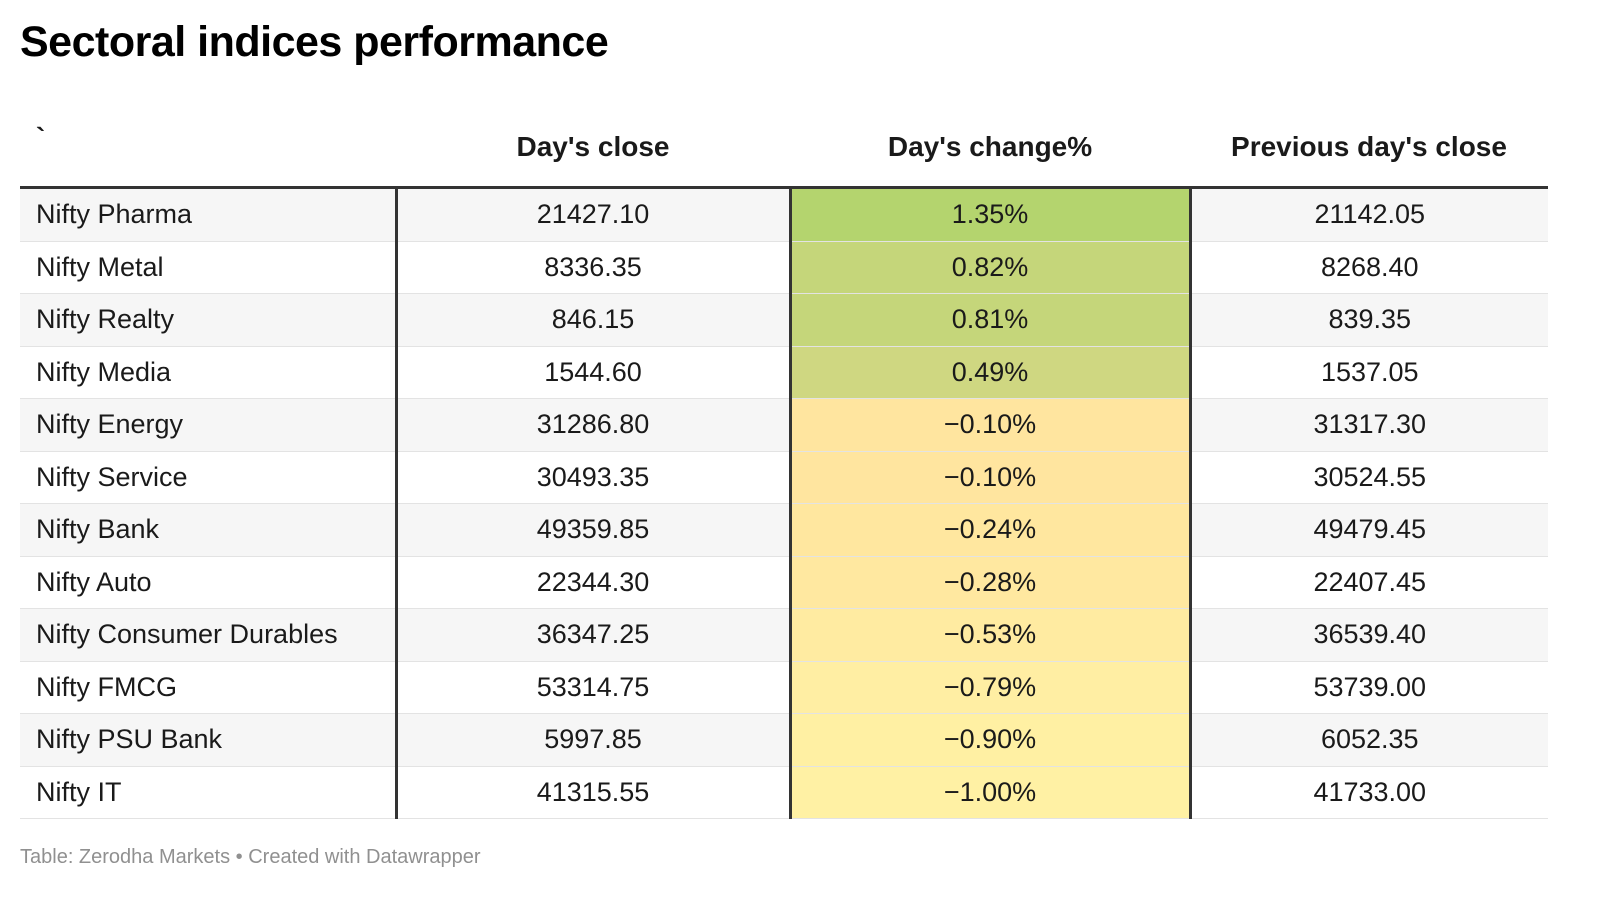  I want to click on row-change-cell: 0.81%, so click(991, 320).